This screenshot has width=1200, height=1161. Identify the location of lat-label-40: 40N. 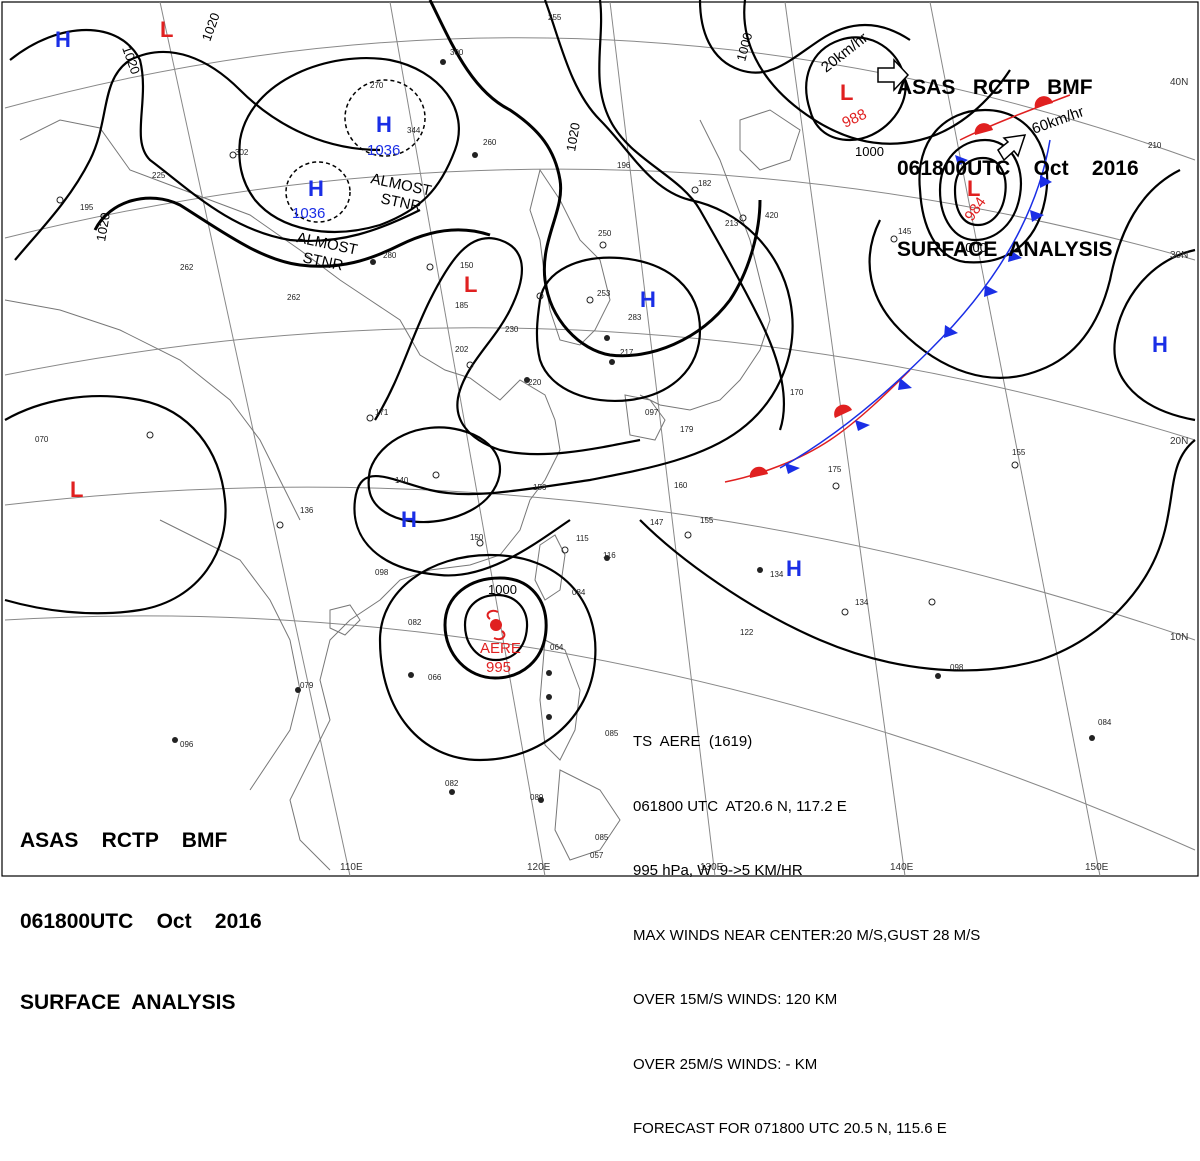
(1179, 82).